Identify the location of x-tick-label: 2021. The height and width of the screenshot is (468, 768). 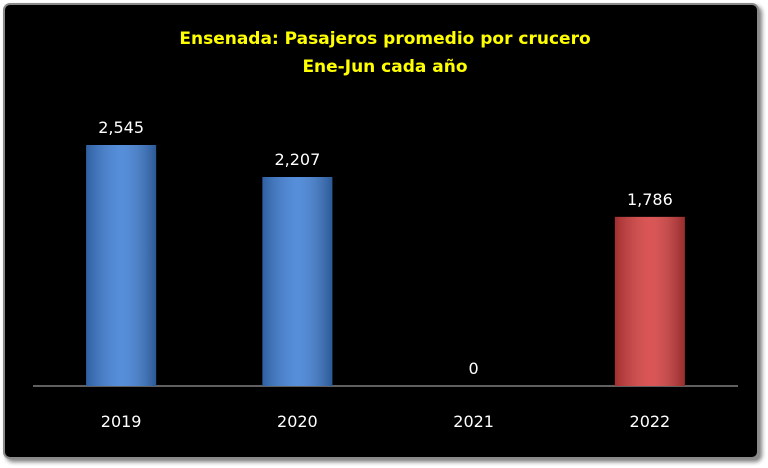
(473, 421).